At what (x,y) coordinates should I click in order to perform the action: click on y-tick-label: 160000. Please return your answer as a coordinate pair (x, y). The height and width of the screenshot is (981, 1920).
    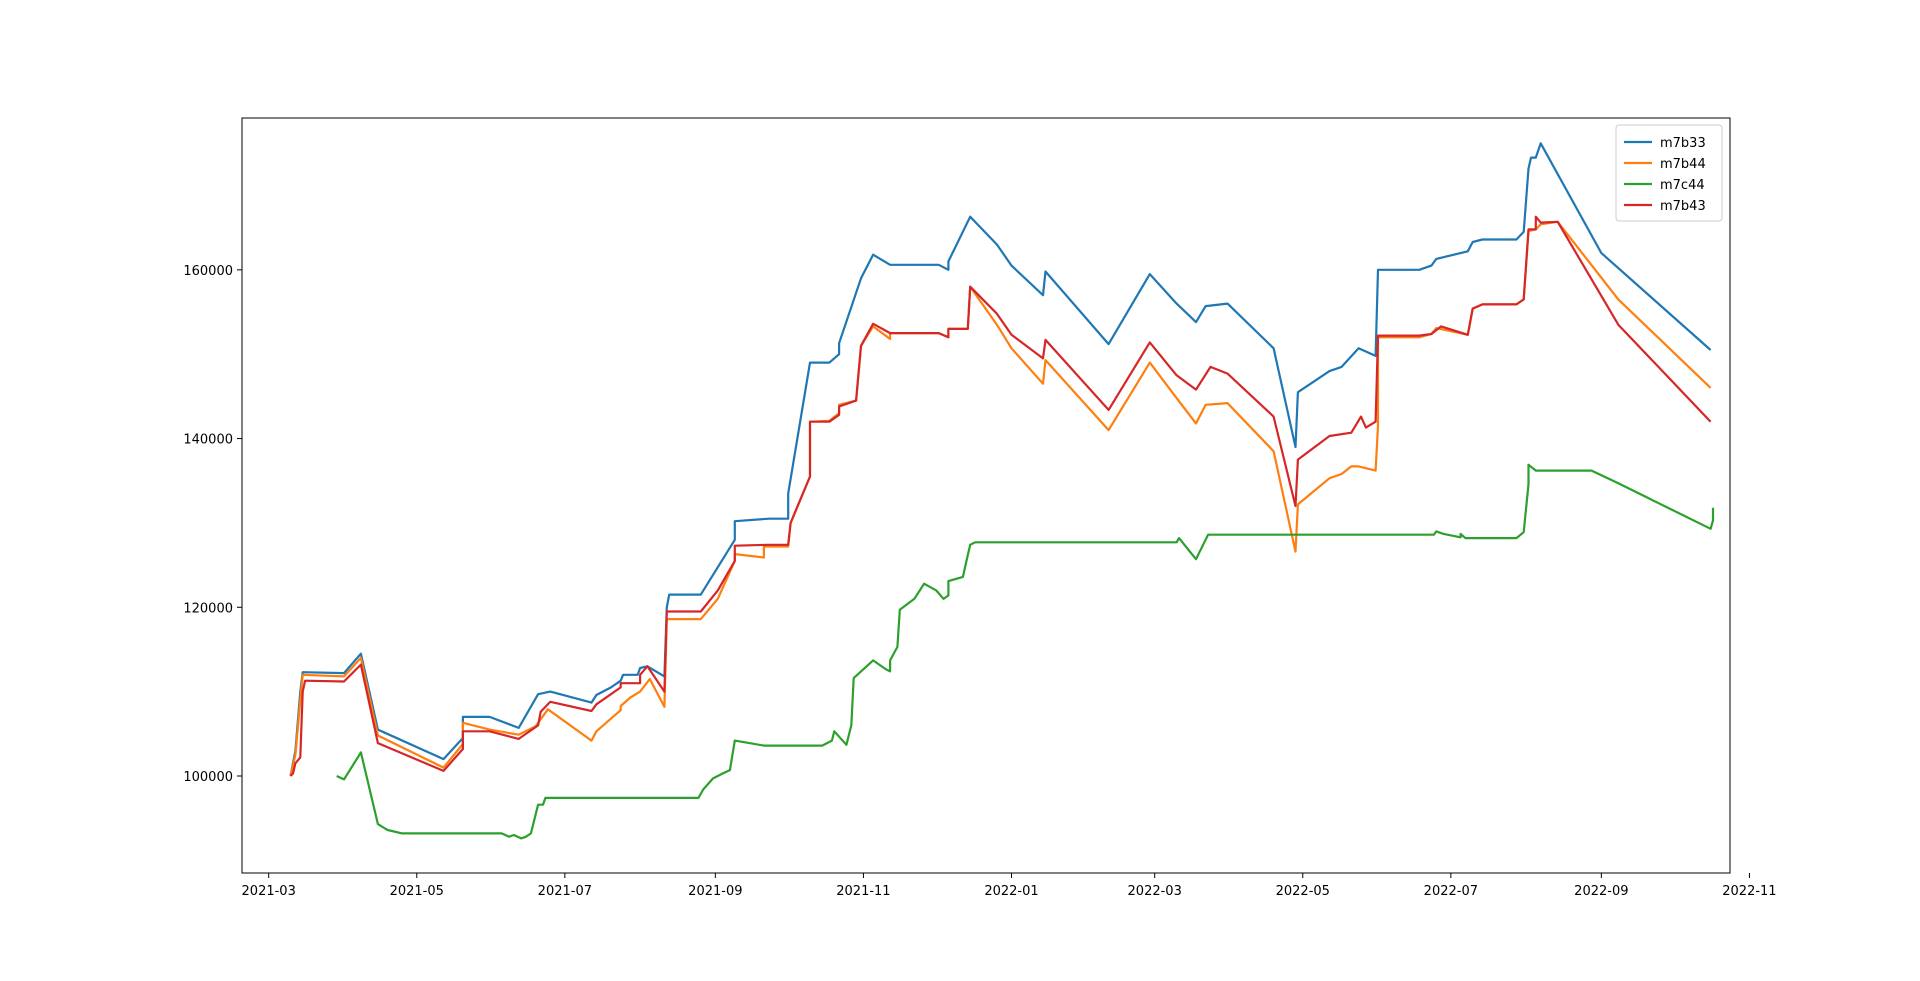
    Looking at the image, I should click on (208, 271).